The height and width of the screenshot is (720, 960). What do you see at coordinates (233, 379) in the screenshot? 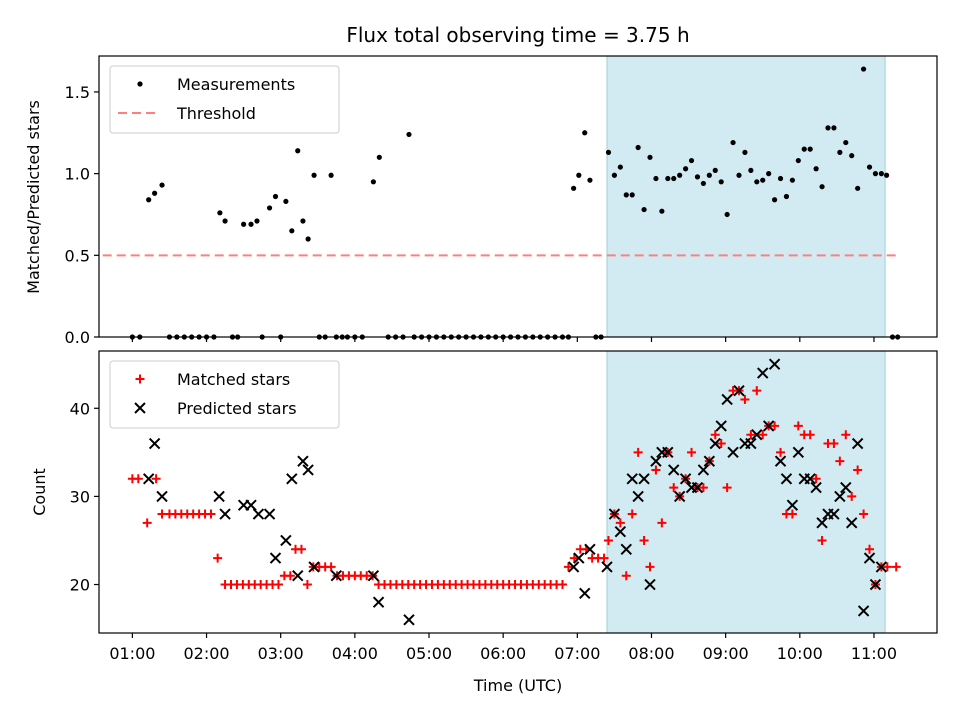
I see `legend-label: Matched stars` at bounding box center [233, 379].